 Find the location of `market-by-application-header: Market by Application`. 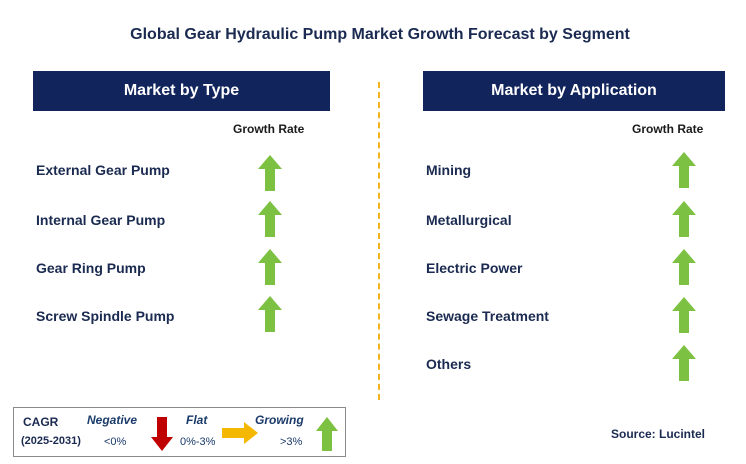

market-by-application-header: Market by Application is located at coordinates (574, 91).